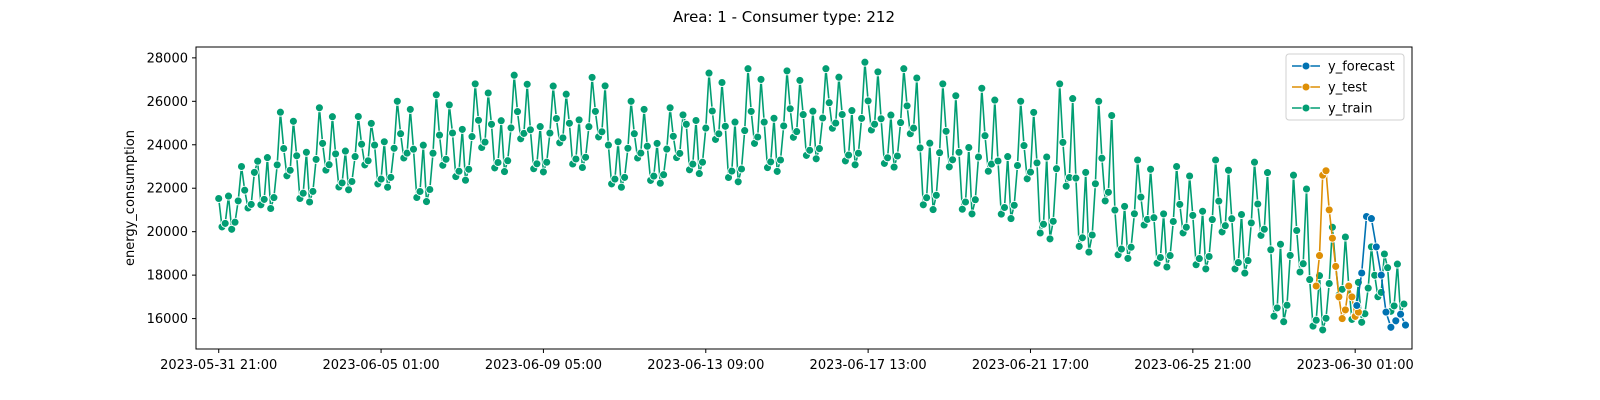  What do you see at coordinates (1345, 87) in the screenshot?
I see `legend-box` at bounding box center [1345, 87].